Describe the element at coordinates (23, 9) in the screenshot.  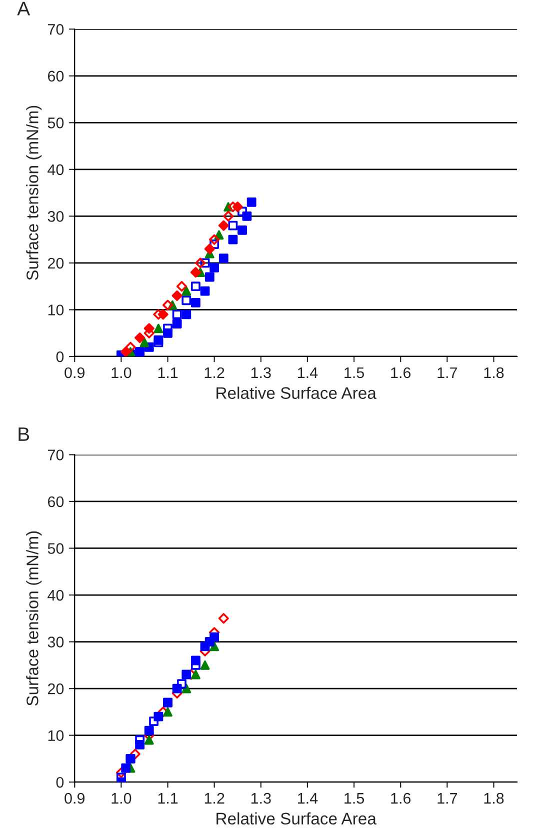
I see `chart-title: A` at that location.